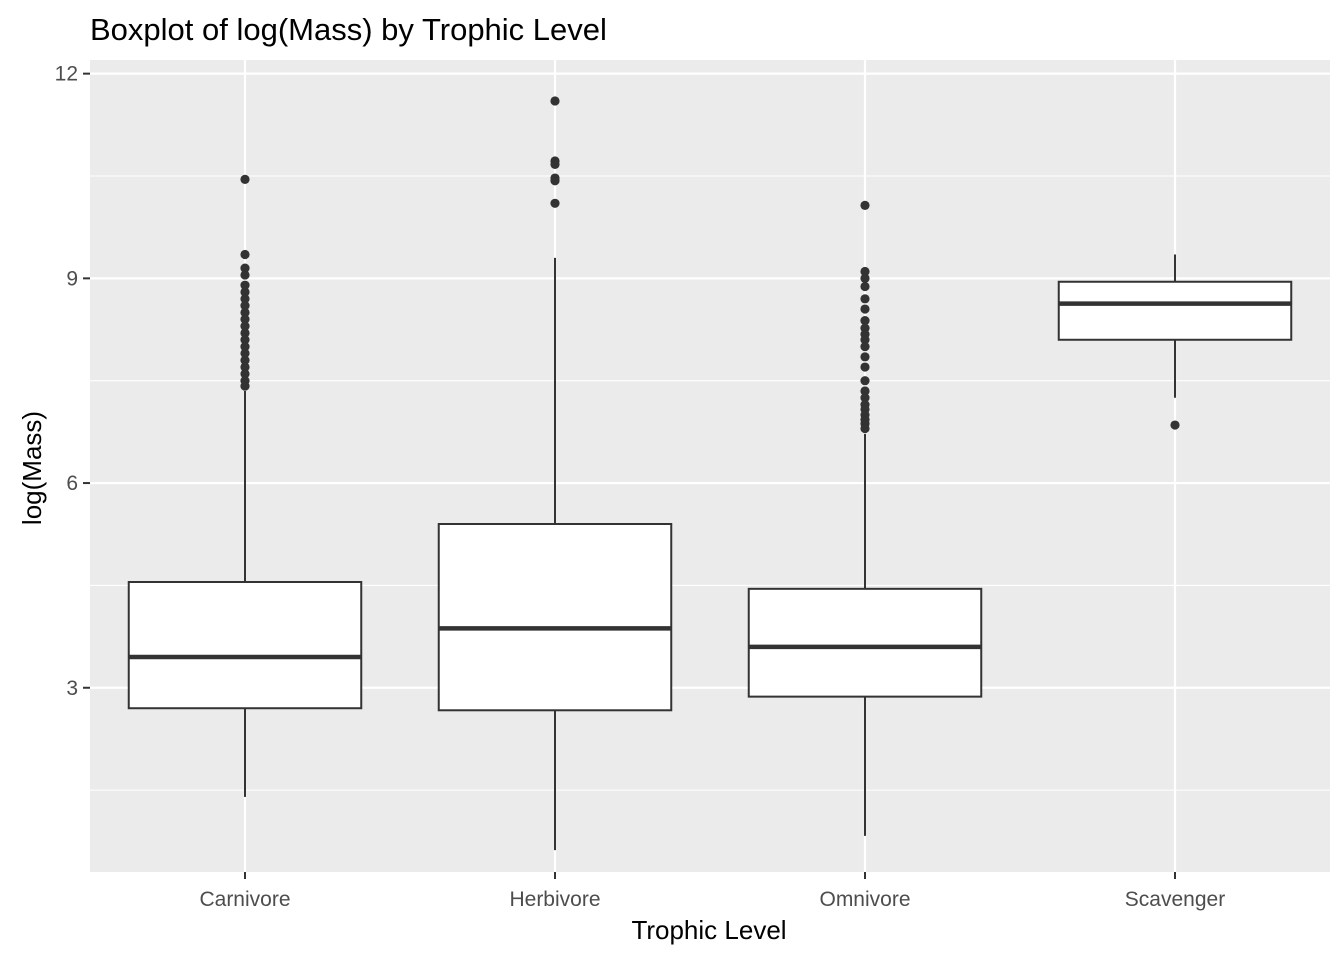 This screenshot has width=1344, height=960. What do you see at coordinates (865, 518) in the screenshot?
I see `box-omnivore` at bounding box center [865, 518].